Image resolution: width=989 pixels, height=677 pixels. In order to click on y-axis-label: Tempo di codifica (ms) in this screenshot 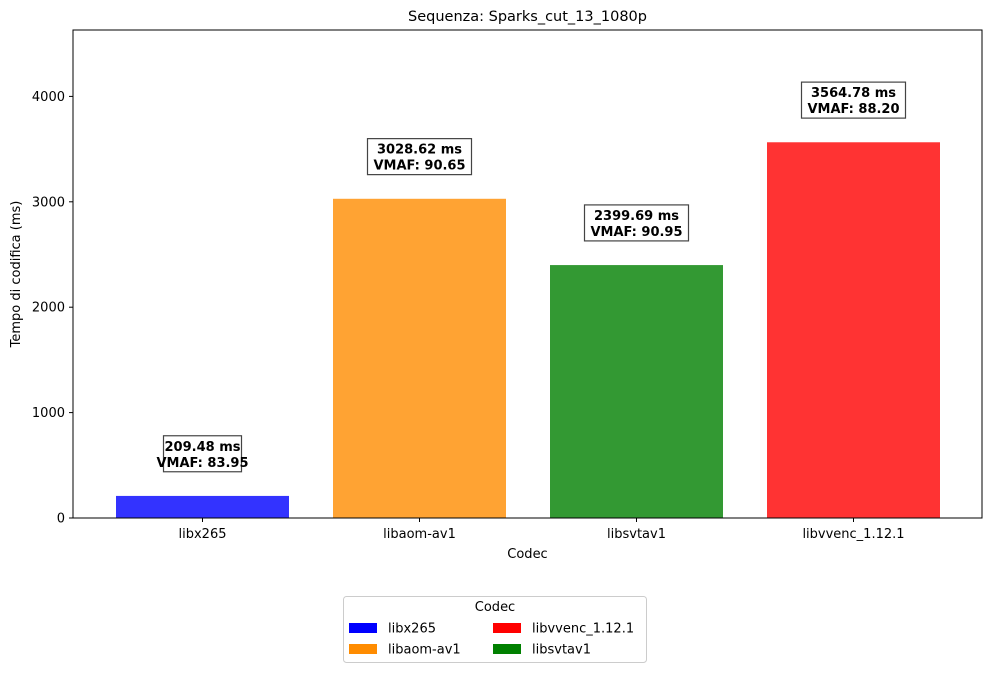, I will do `click(16, 275)`.